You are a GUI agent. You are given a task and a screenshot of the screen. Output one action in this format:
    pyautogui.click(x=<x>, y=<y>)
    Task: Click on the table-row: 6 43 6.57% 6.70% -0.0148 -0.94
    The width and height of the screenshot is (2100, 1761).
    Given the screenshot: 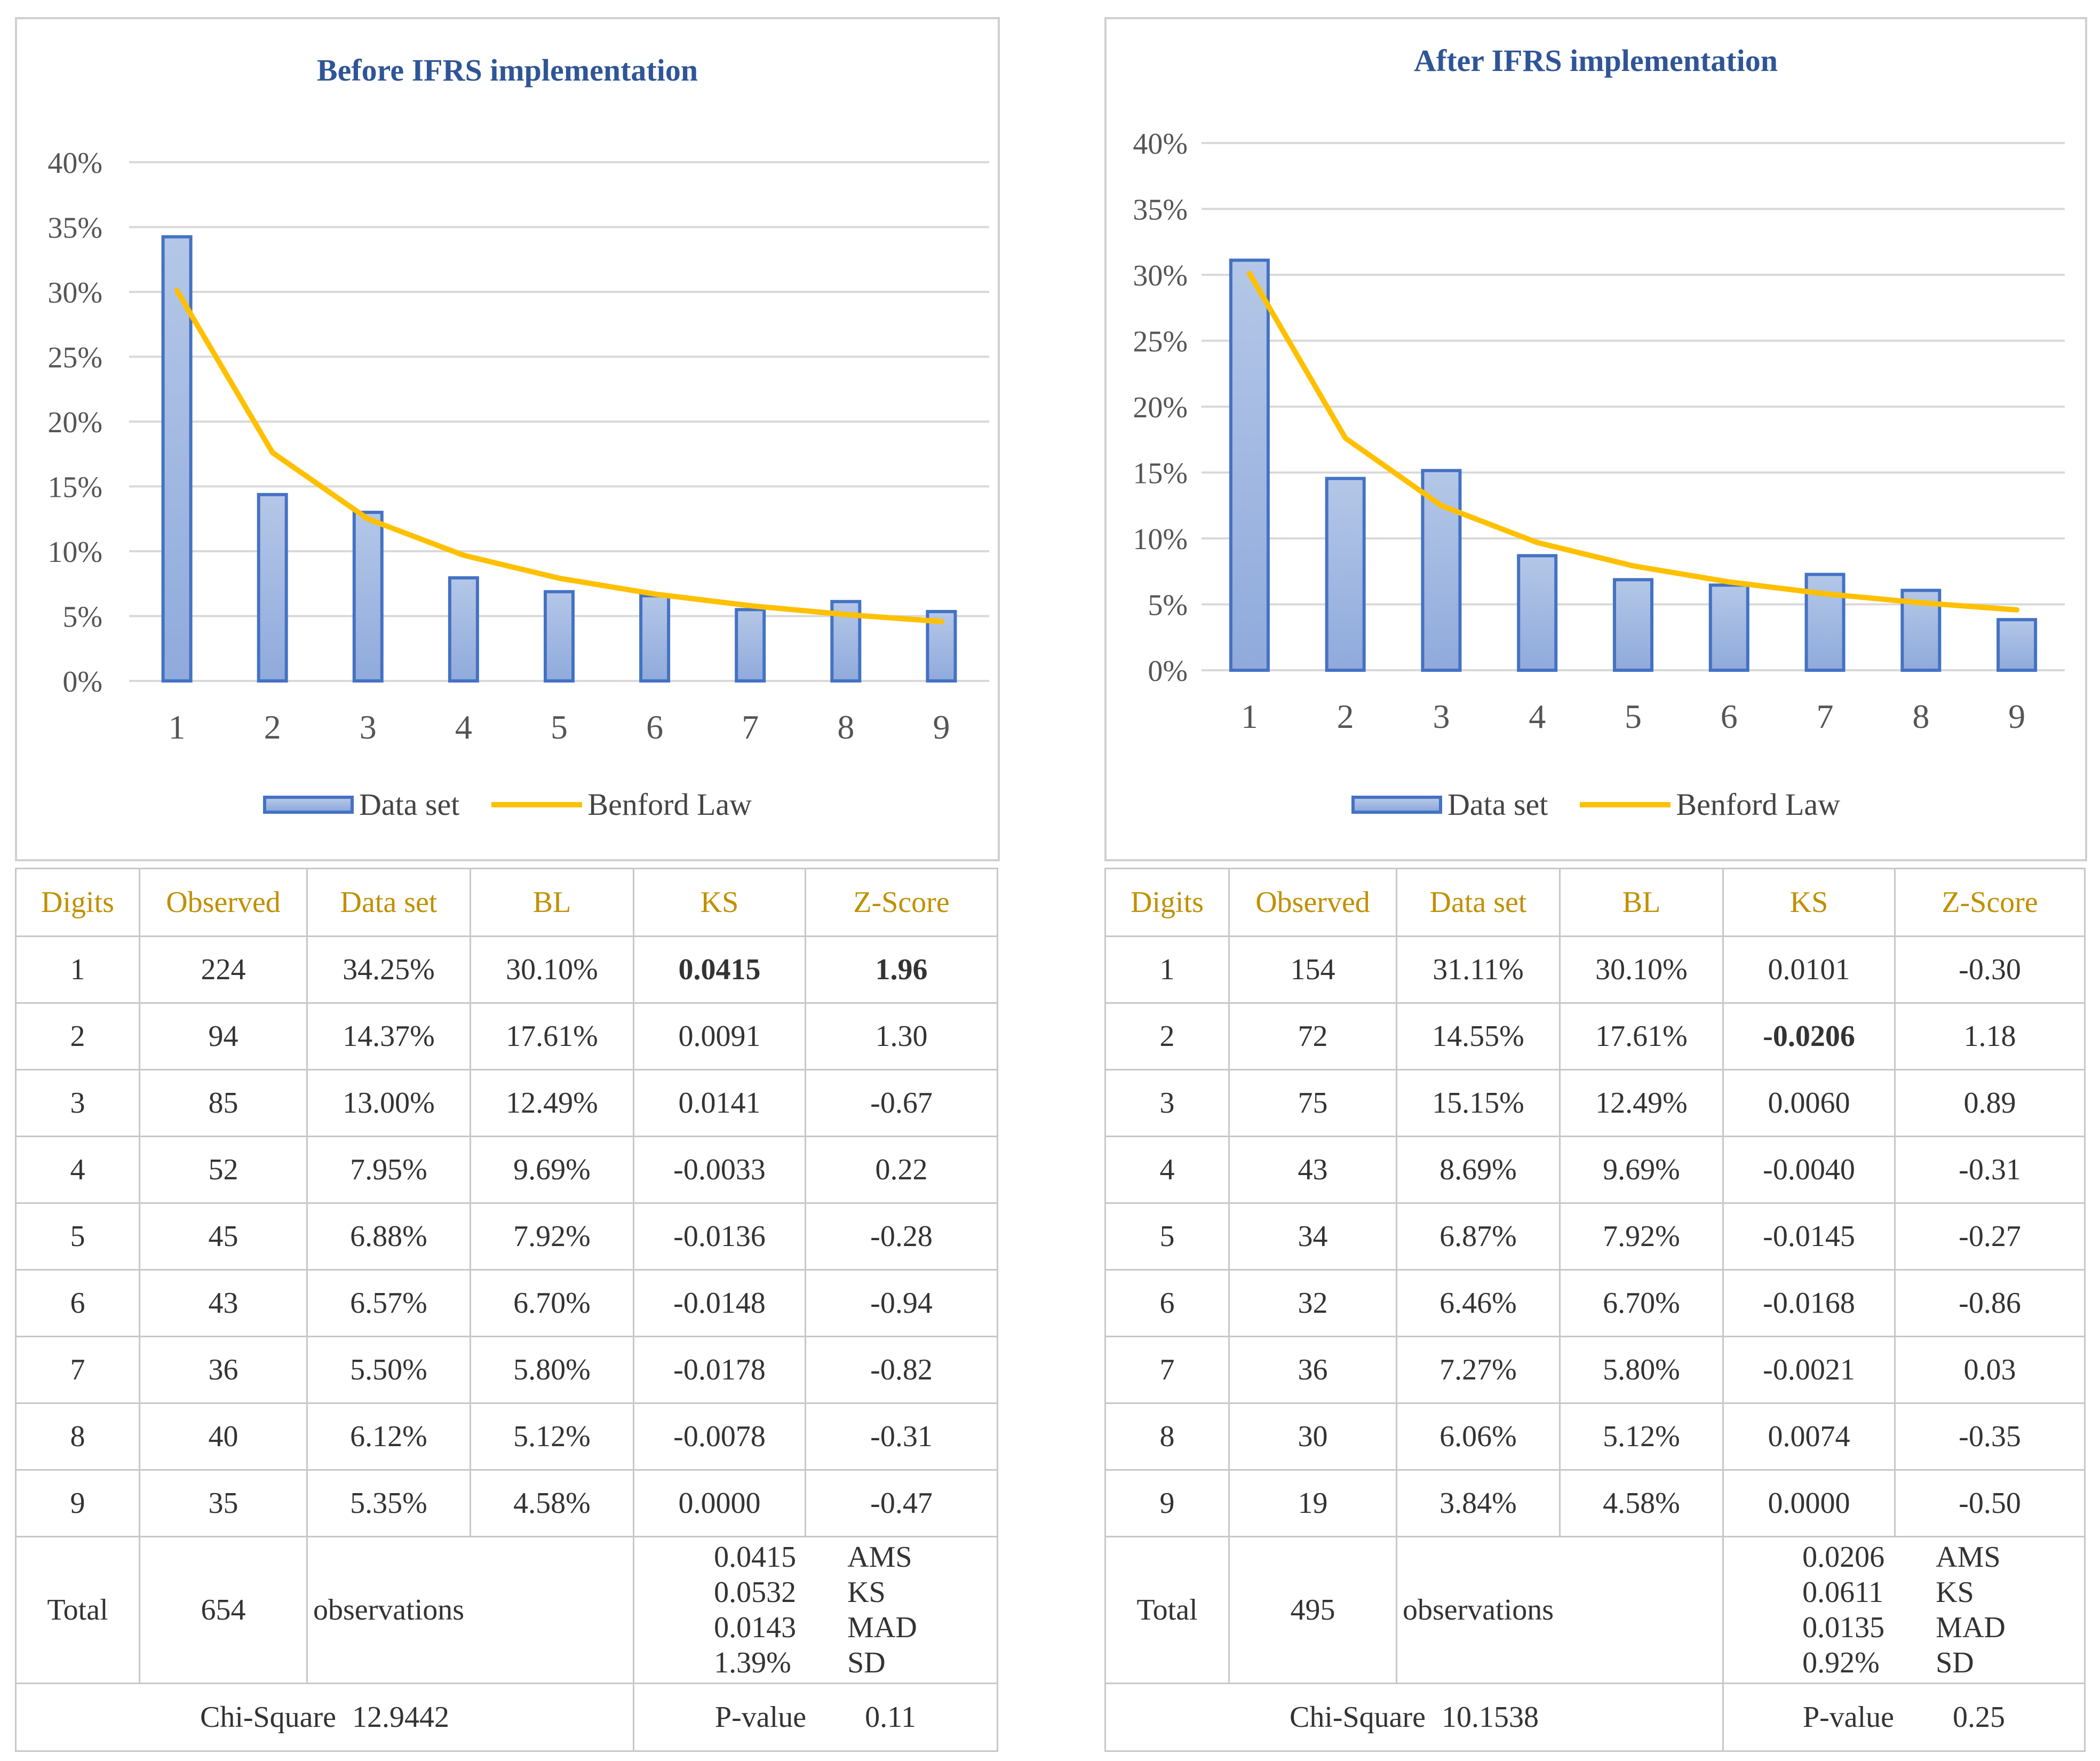 What is the action you would take?
    pyautogui.click(x=507, y=1303)
    